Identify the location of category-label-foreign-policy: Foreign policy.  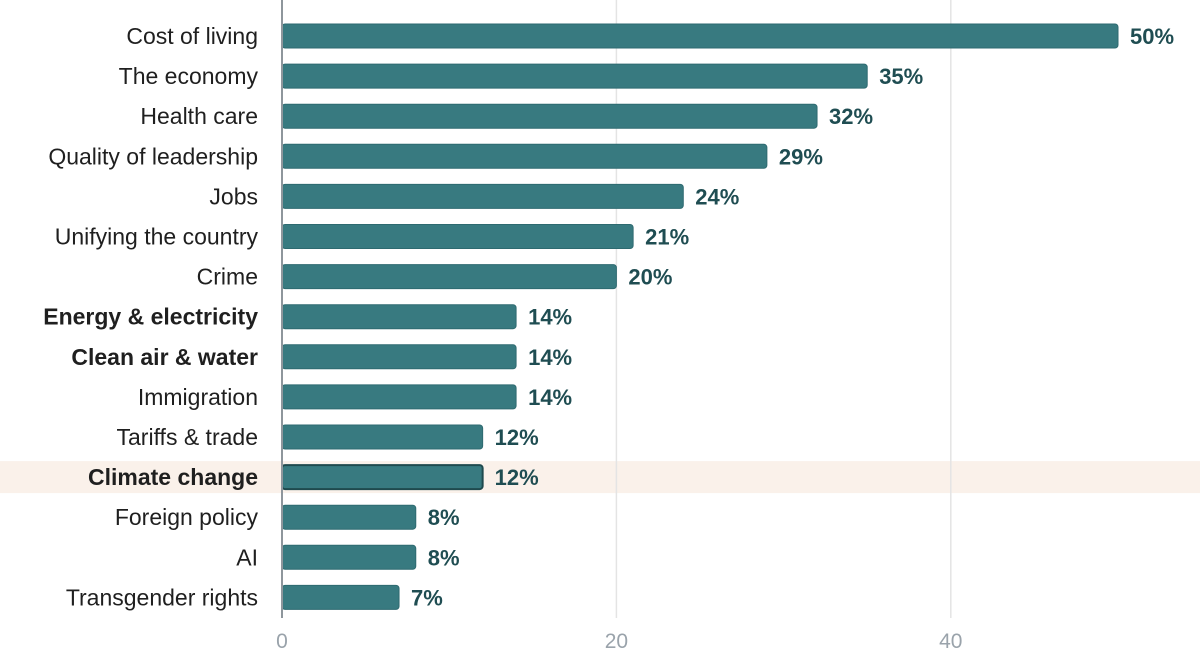
(187, 517).